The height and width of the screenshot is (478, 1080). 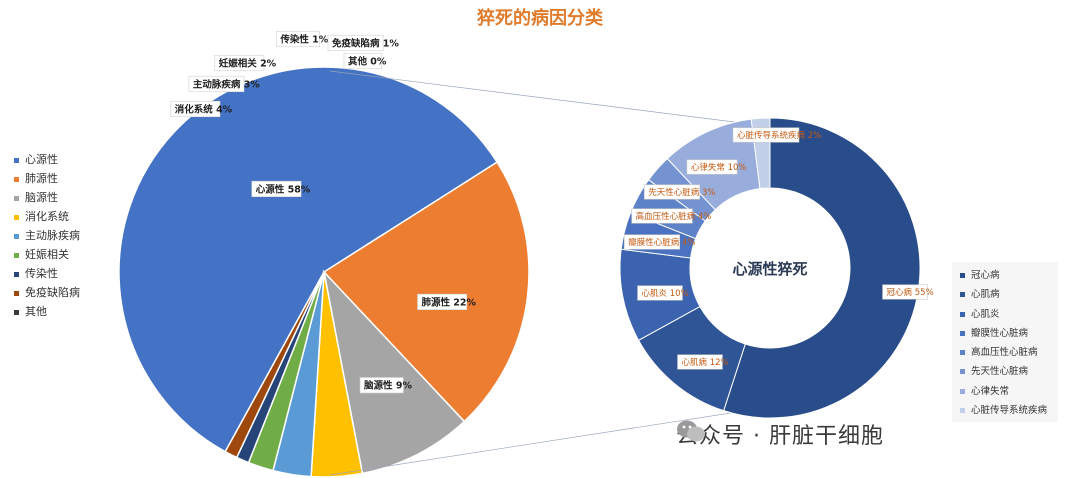 I want to click on chart-title: 猝死的病因分类, so click(x=540, y=18).